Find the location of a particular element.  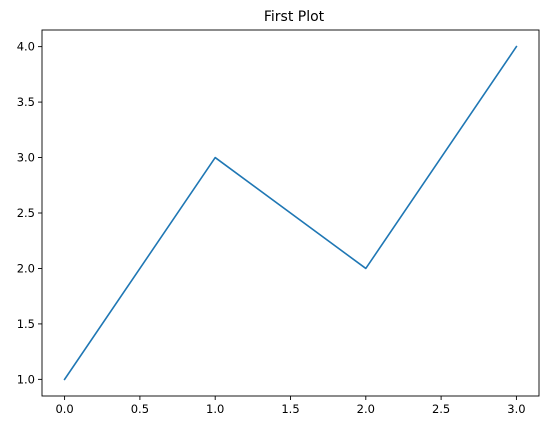

y-tick-label: 4.0 is located at coordinates (26, 47).